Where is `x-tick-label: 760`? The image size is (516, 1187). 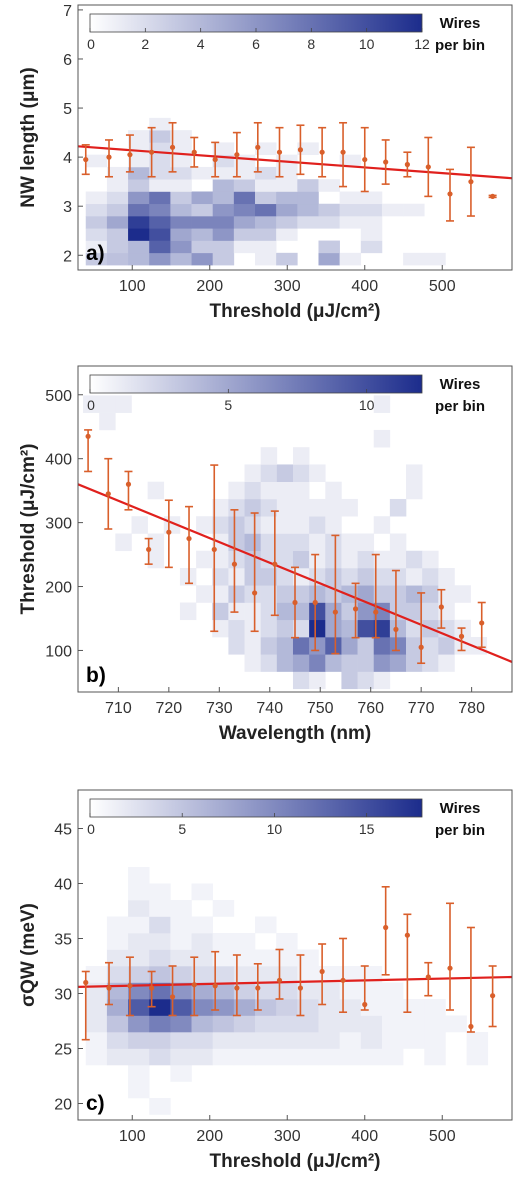
x-tick-label: 760 is located at coordinates (370, 708).